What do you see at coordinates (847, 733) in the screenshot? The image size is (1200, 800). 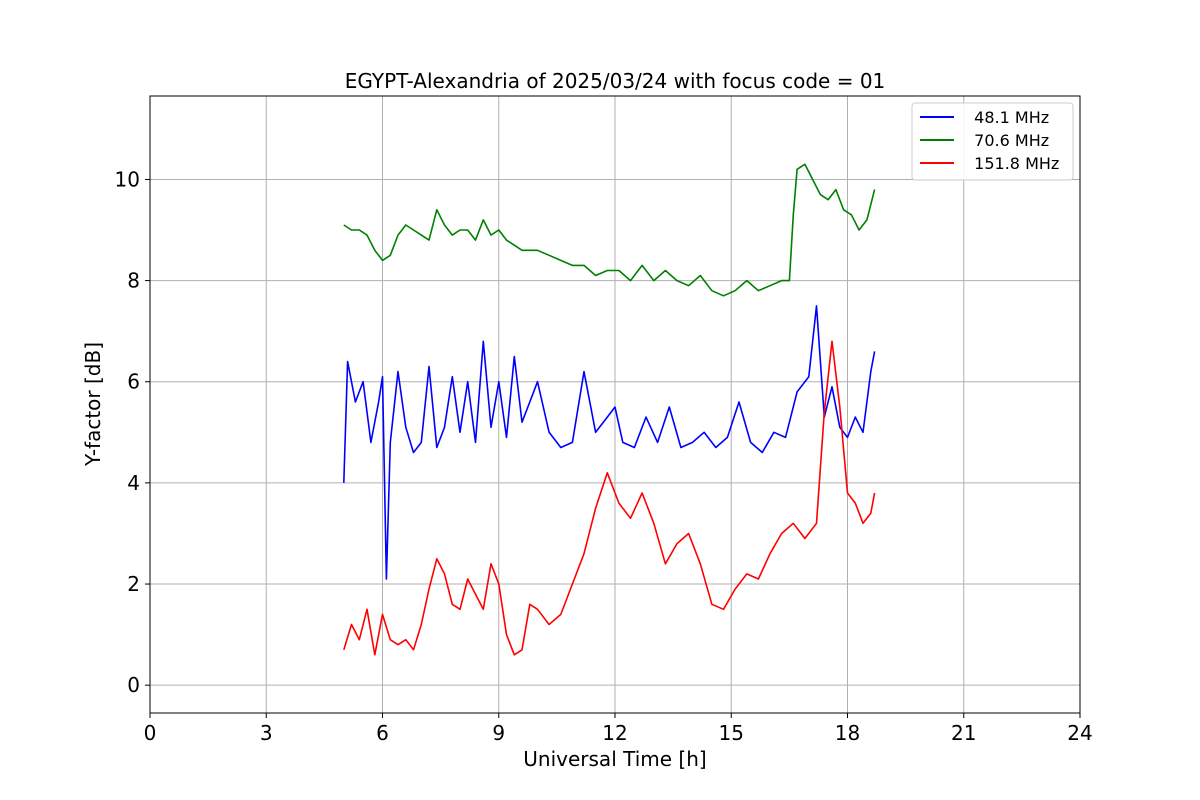 I see `x-tick-label: 18` at bounding box center [847, 733].